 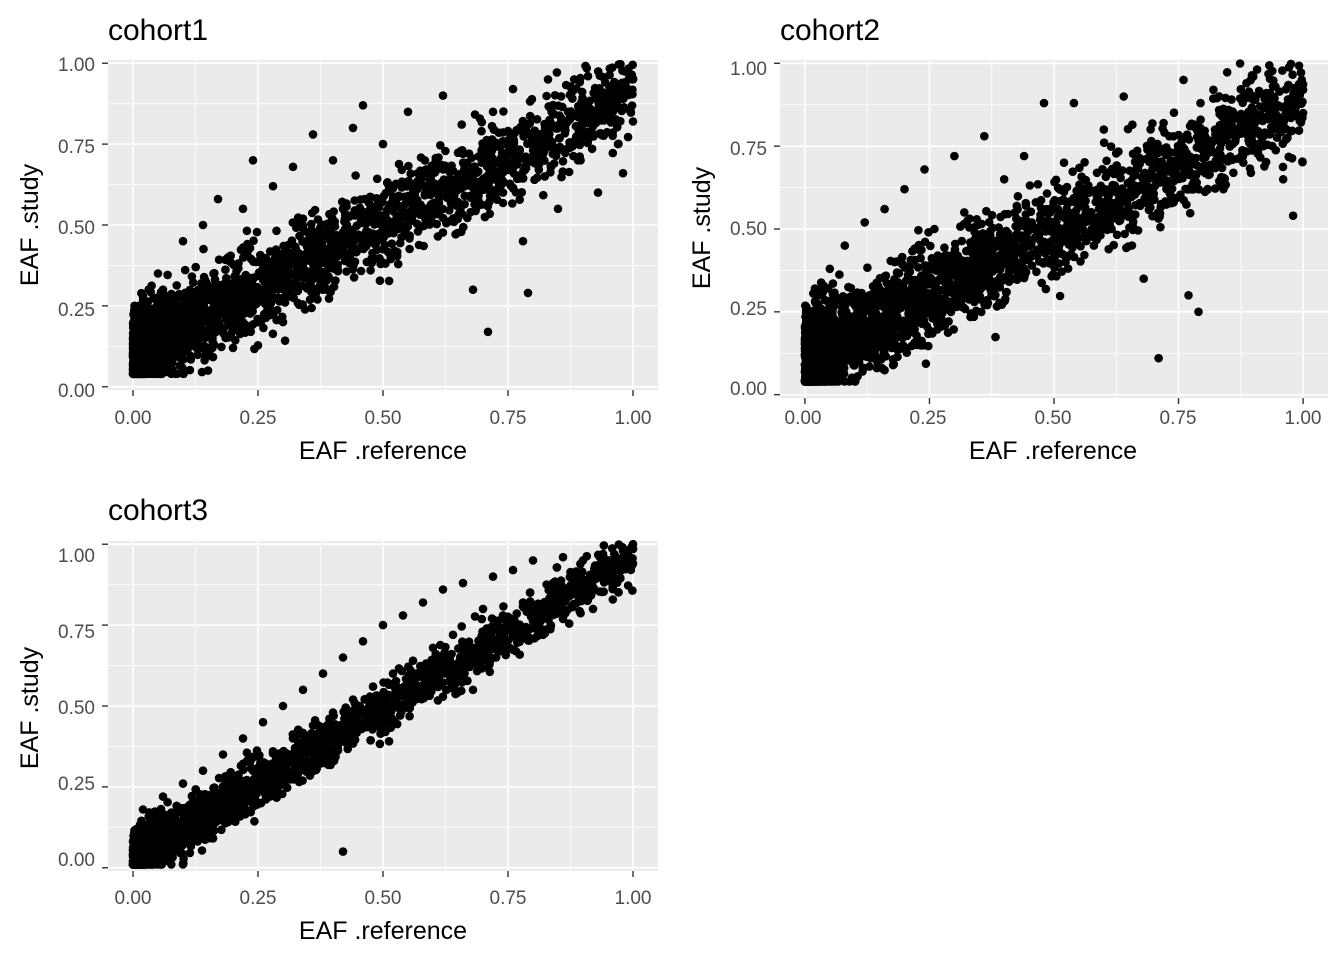 What do you see at coordinates (133, 418) in the screenshot?
I see `x-tick-label: 0.00` at bounding box center [133, 418].